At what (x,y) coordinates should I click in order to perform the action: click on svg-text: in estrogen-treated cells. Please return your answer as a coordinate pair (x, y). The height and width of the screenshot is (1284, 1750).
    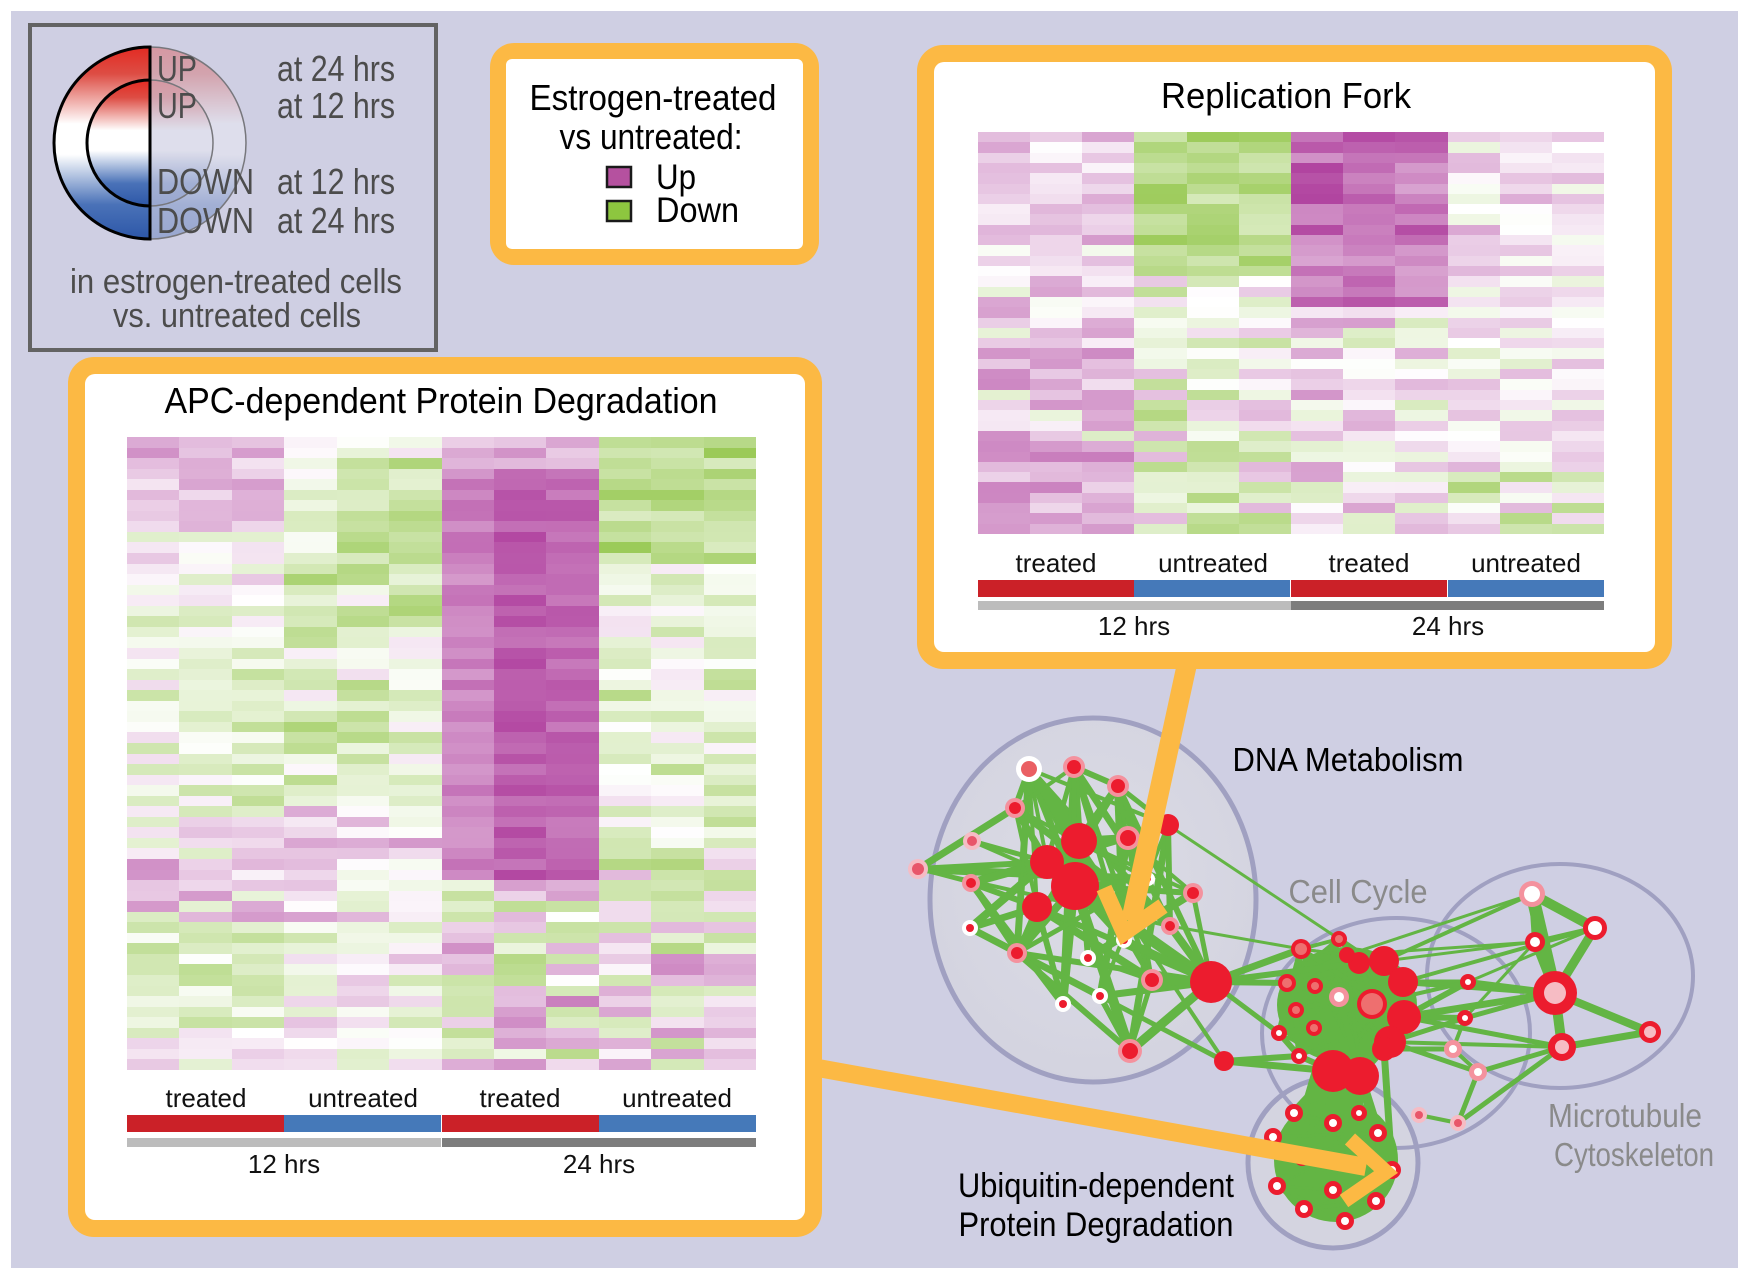
    Looking at the image, I should click on (236, 282).